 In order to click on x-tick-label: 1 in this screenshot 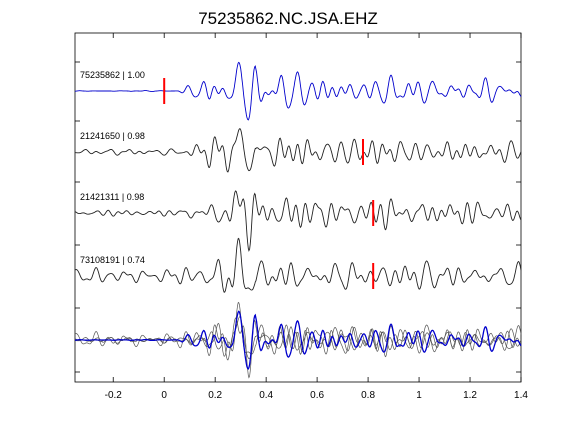, I will do `click(419, 395)`.